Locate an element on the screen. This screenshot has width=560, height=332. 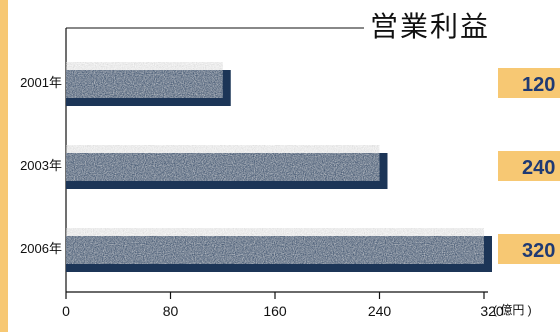
bar-2003 is located at coordinates (223, 163).